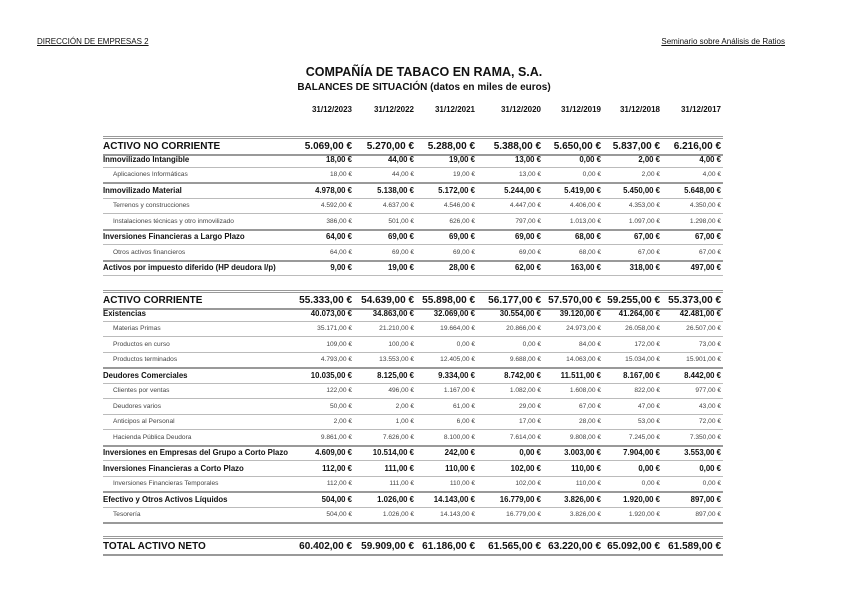 This screenshot has width=848, height=602. What do you see at coordinates (710, 406) in the screenshot?
I see `row-value: 43,00 €` at bounding box center [710, 406].